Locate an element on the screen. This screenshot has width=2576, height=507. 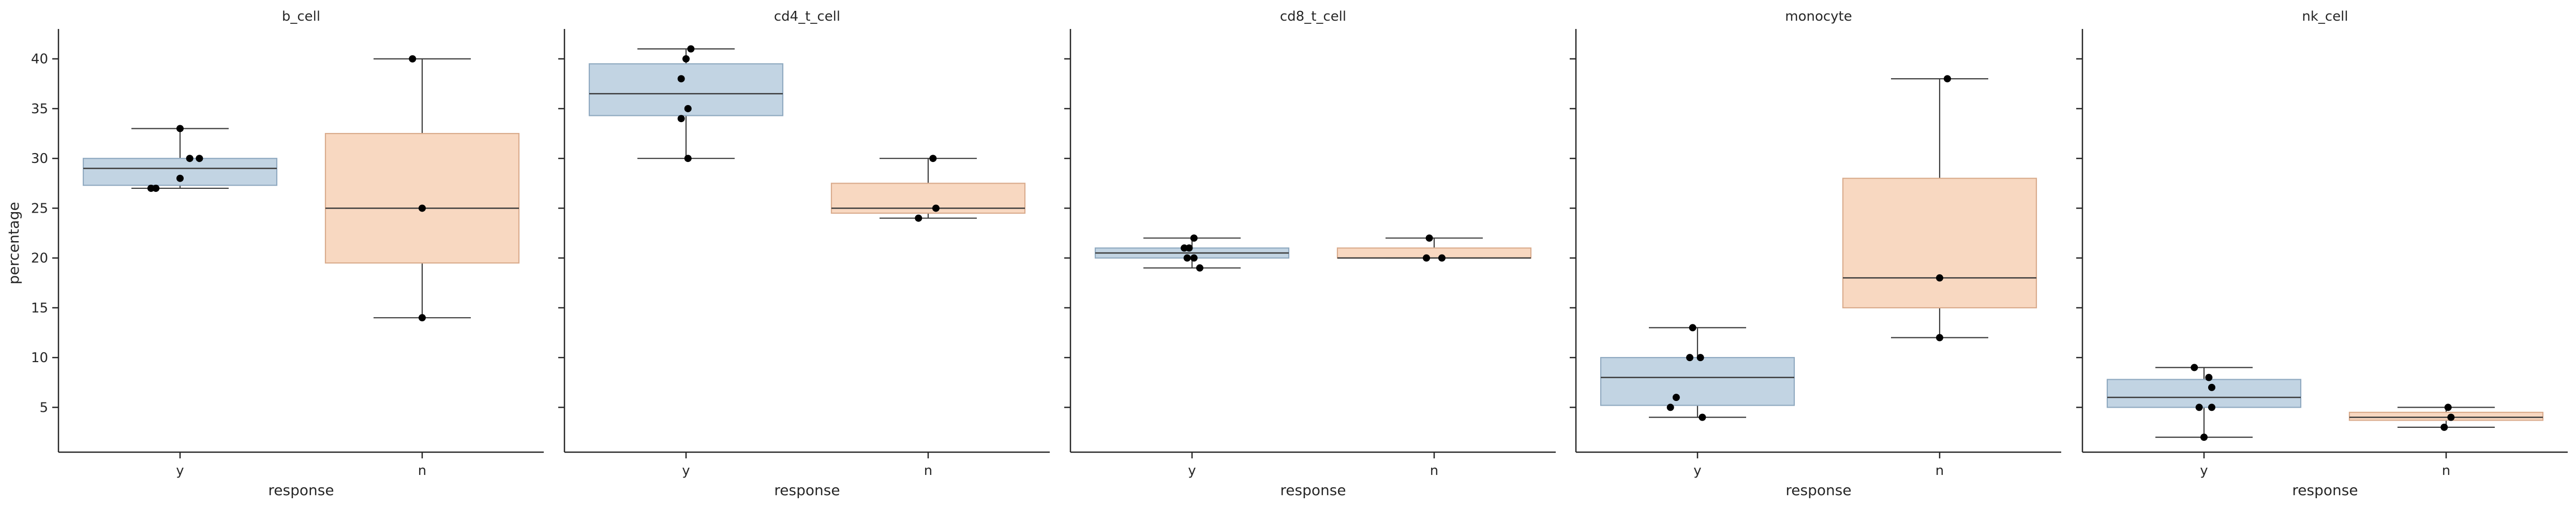
panel-title: nk_cell is located at coordinates (2325, 16).